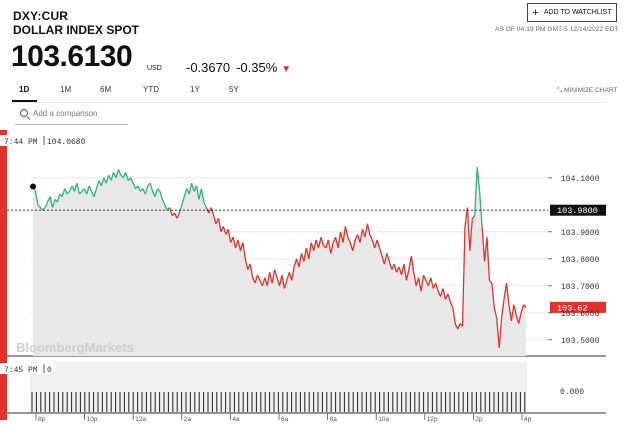  Describe the element at coordinates (21, 370) in the screenshot. I see `volume-crosshair-time: 7:45 PM` at that location.